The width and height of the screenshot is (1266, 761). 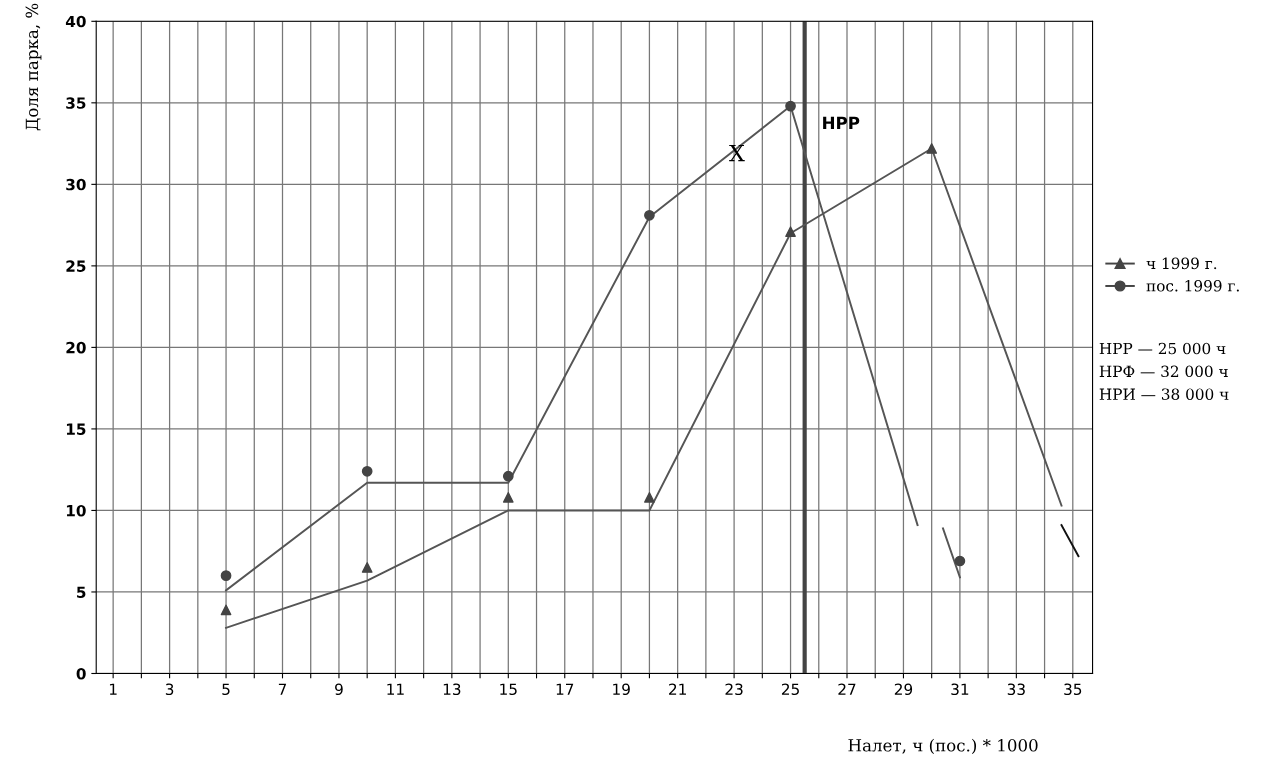 I want to click on annotation: X, so click(x=737, y=153).